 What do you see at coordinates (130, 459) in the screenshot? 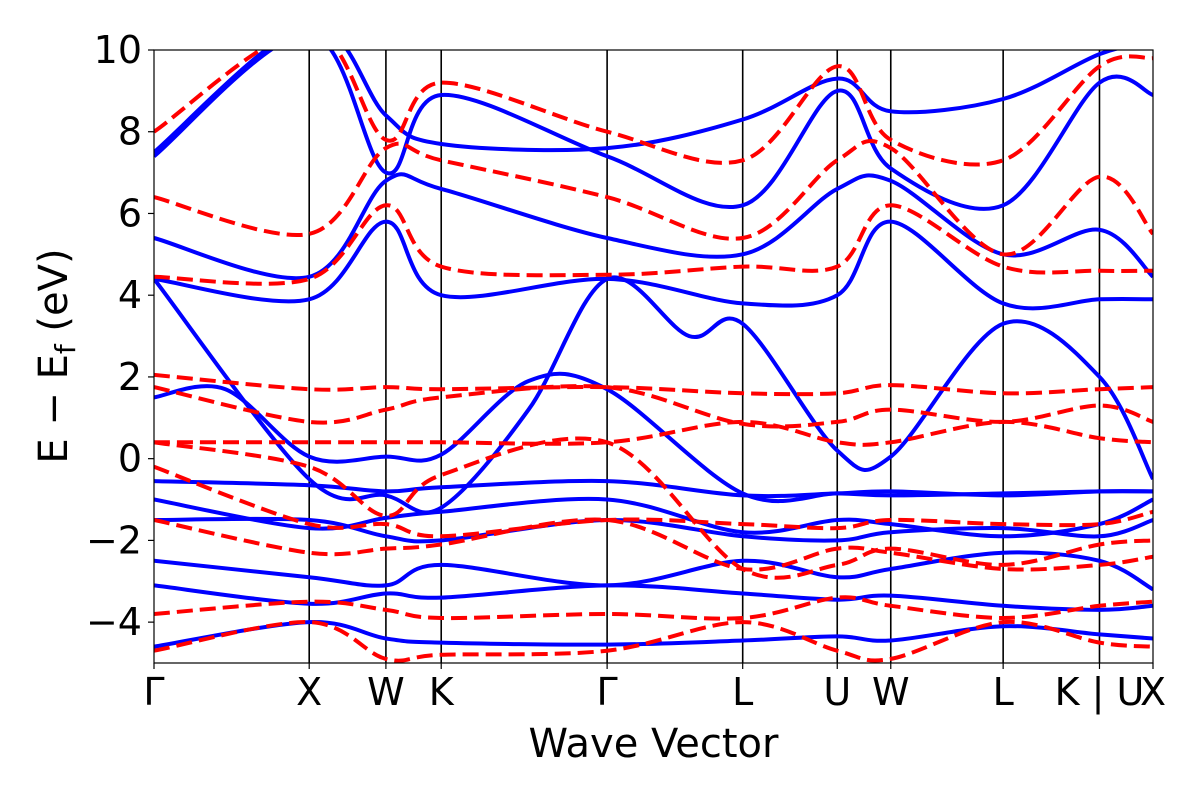
I see `y-tick-label-2: 0` at bounding box center [130, 459].